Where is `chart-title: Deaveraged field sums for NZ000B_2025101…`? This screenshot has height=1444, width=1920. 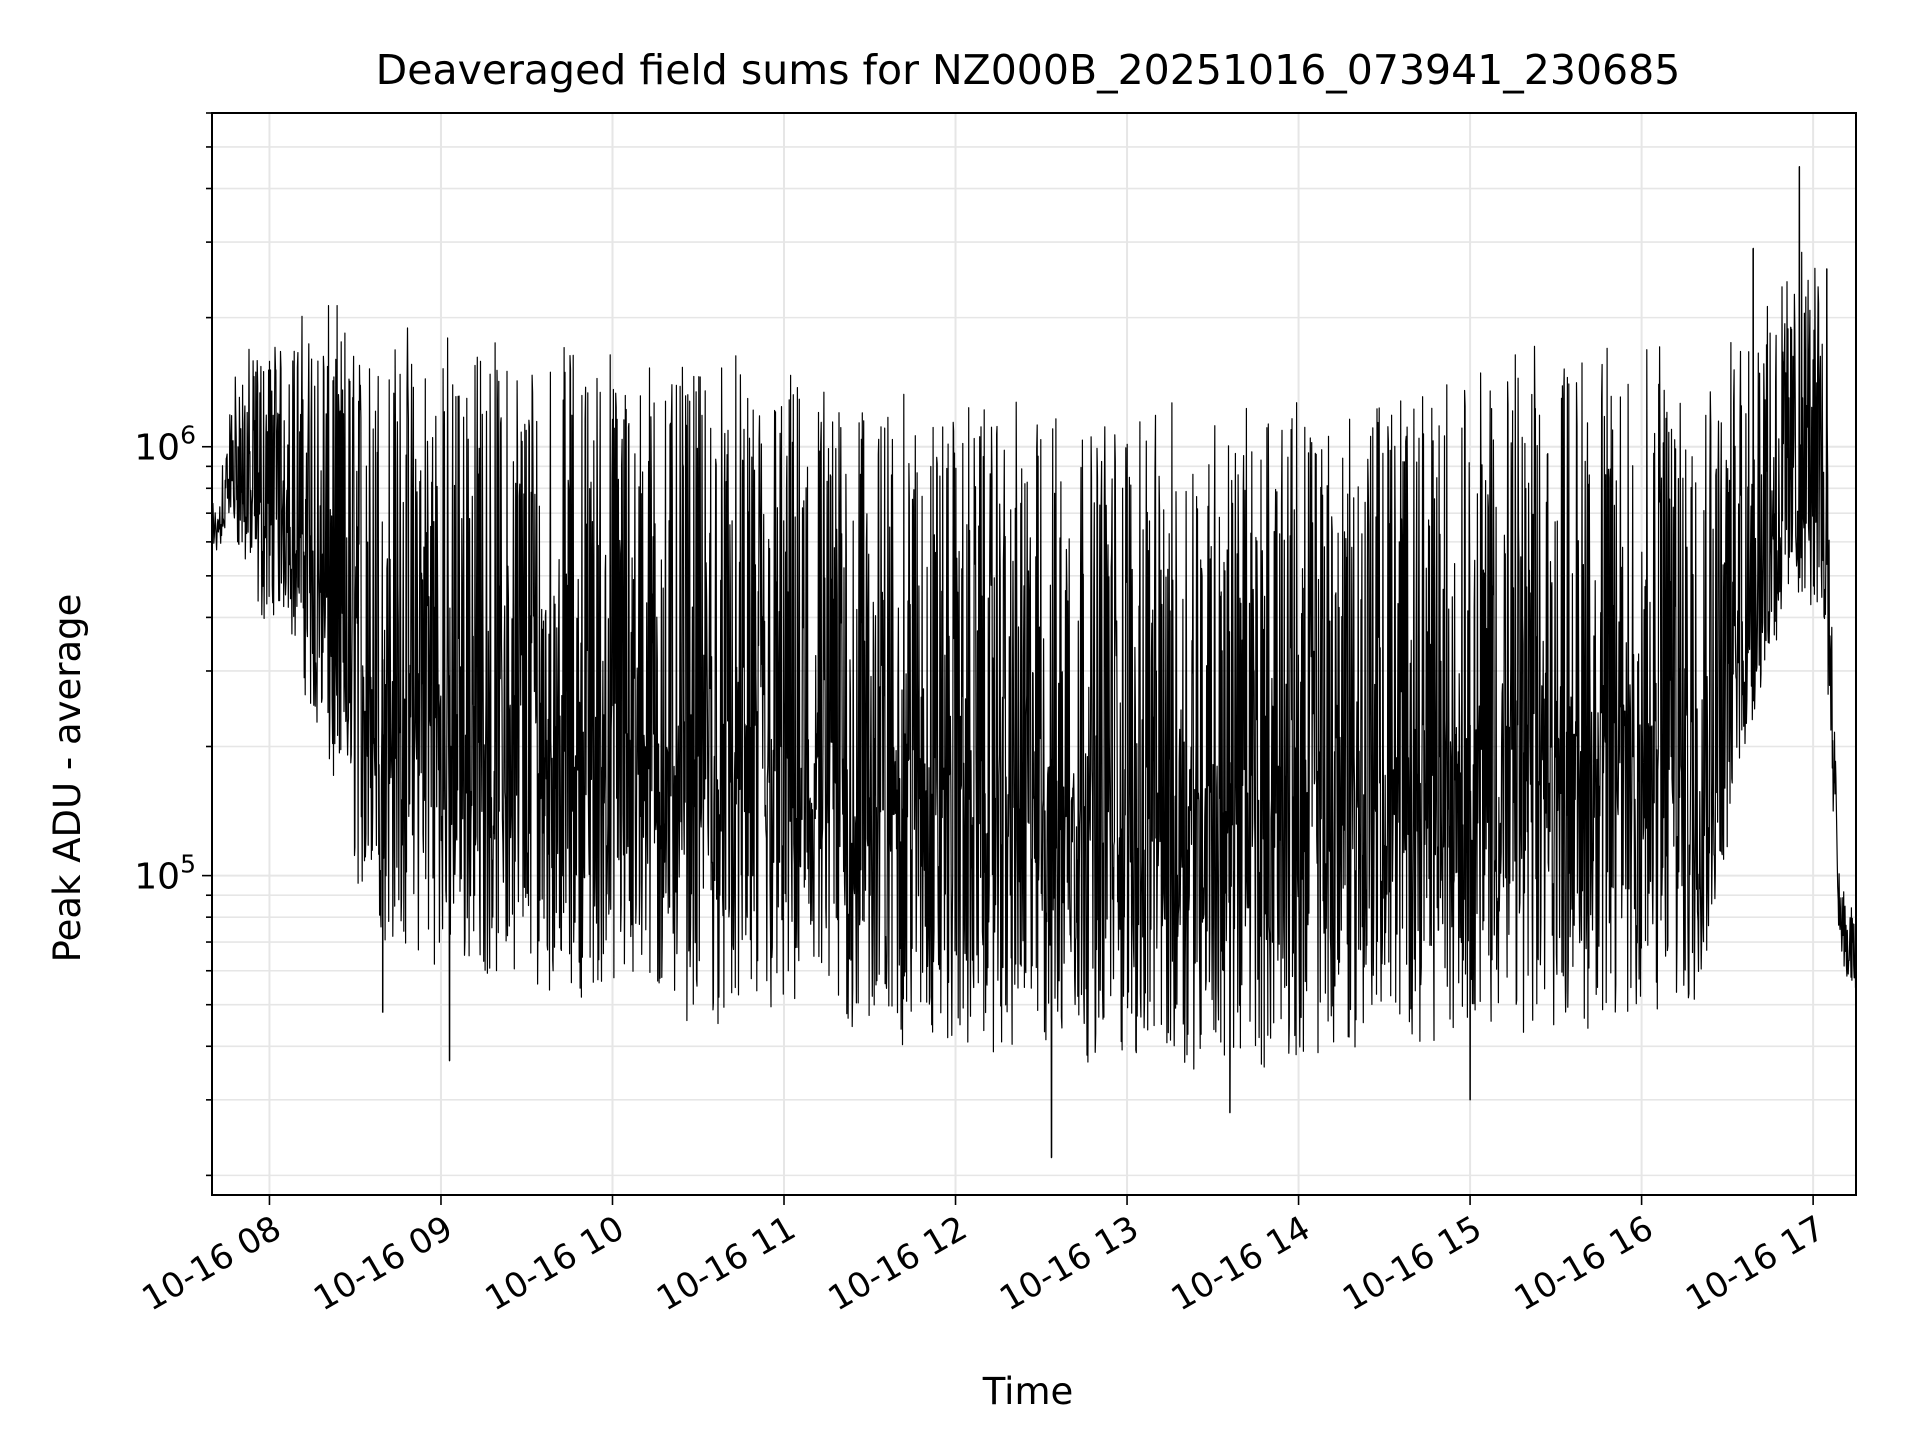 chart-title: Deaveraged field sums for NZ000B_2025101… is located at coordinates (1028, 70).